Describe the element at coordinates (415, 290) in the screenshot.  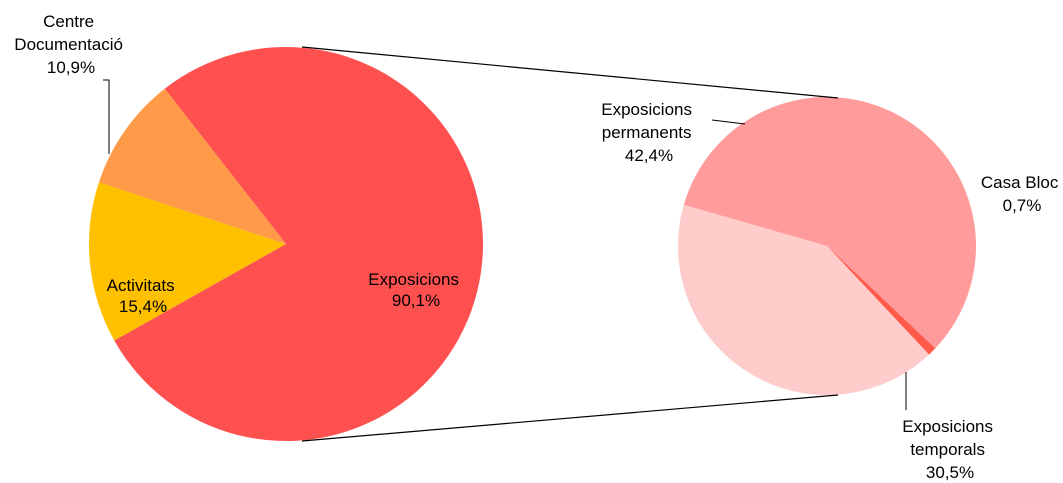
I see `label-exposicions: Exposicions 90,1%` at that location.